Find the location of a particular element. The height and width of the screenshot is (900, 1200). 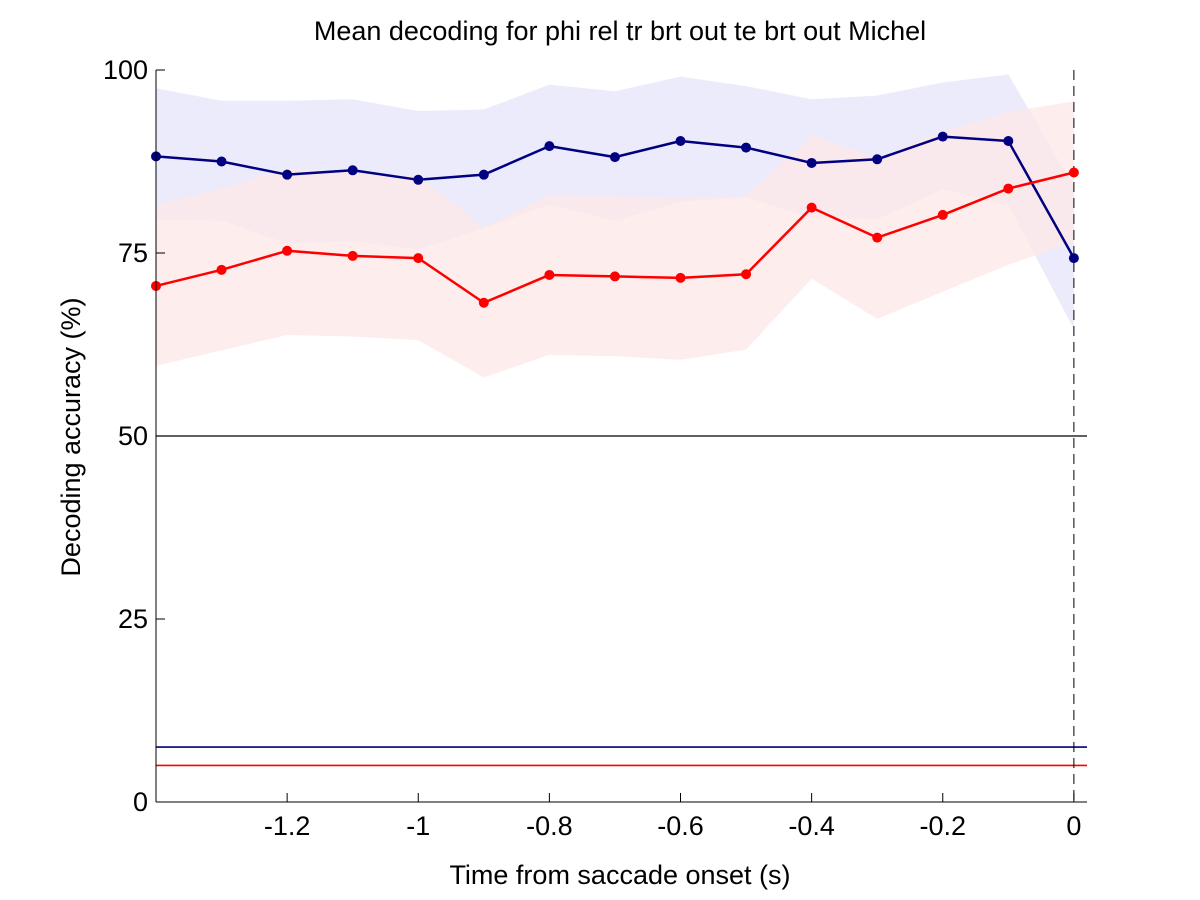

x-tick-label: -1 is located at coordinates (418, 826).